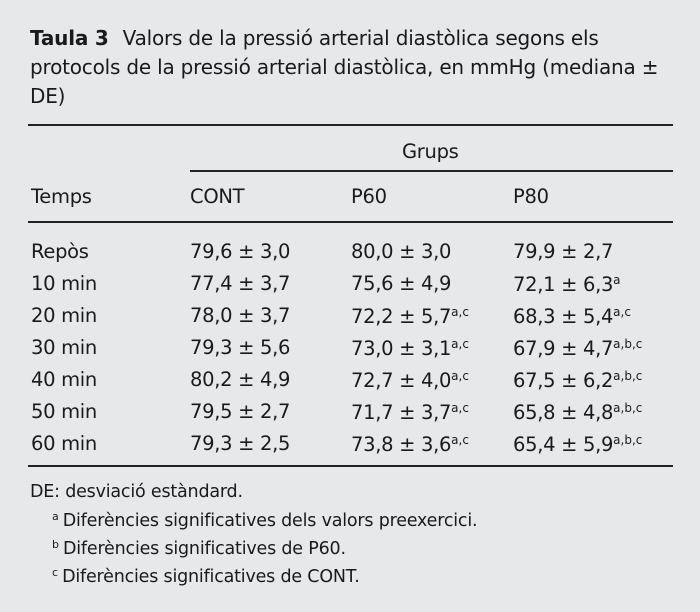 This screenshot has width=700, height=612. I want to click on cell-value: 72,1 ± 6,3, so click(563, 284).